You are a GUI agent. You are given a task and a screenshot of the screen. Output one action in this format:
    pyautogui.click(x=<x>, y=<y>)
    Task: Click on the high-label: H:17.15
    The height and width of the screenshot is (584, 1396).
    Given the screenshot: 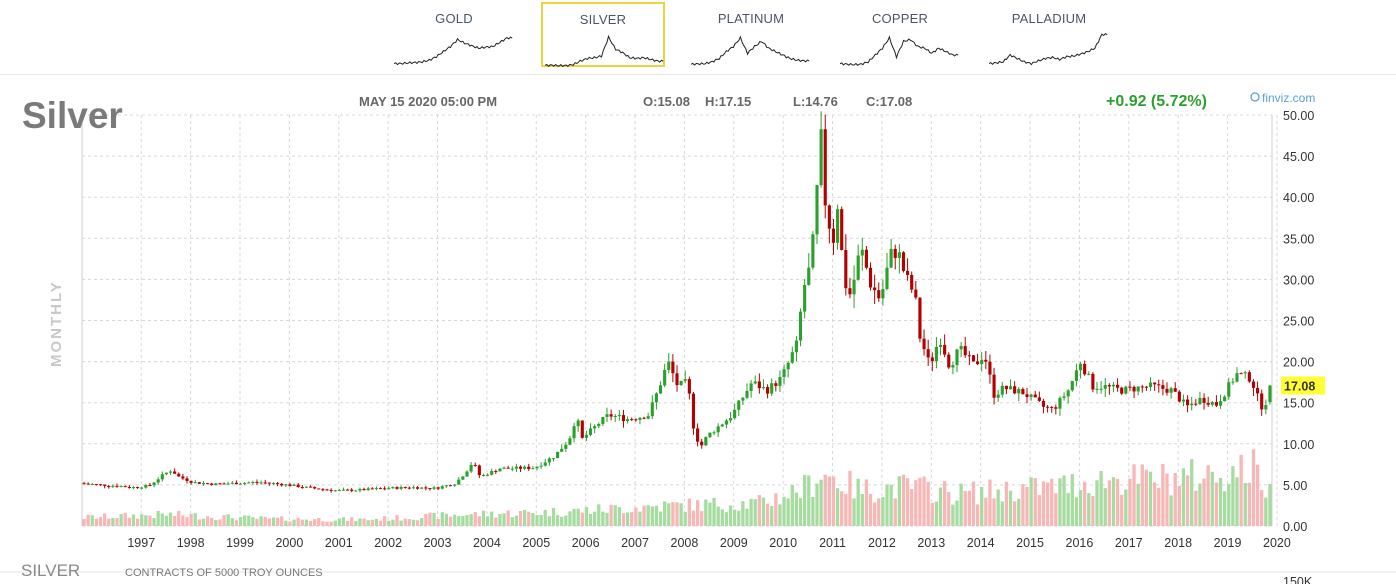 What is the action you would take?
    pyautogui.click(x=728, y=101)
    